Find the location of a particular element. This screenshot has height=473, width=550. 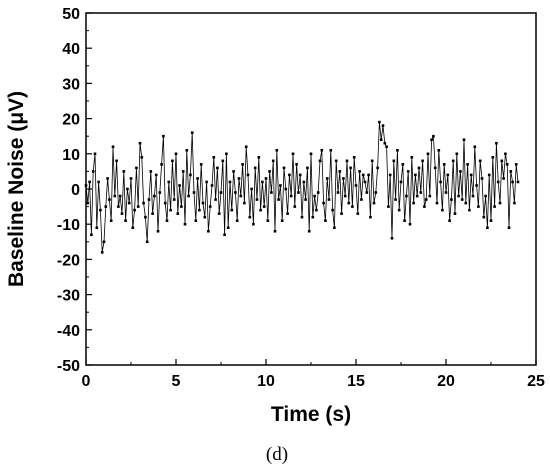

y-tick-label: -50 is located at coordinates (68, 366).